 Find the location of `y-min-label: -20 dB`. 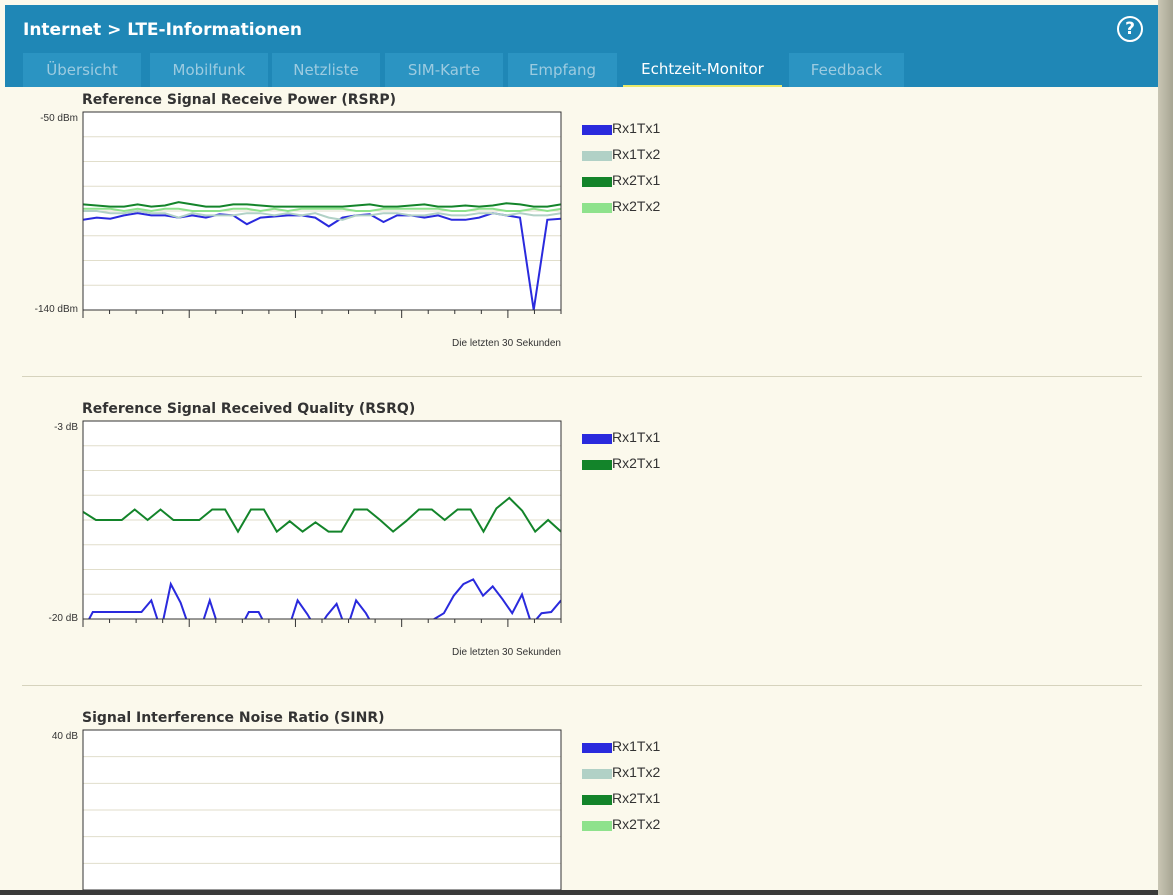

y-min-label: -20 dB is located at coordinates (64, 618).